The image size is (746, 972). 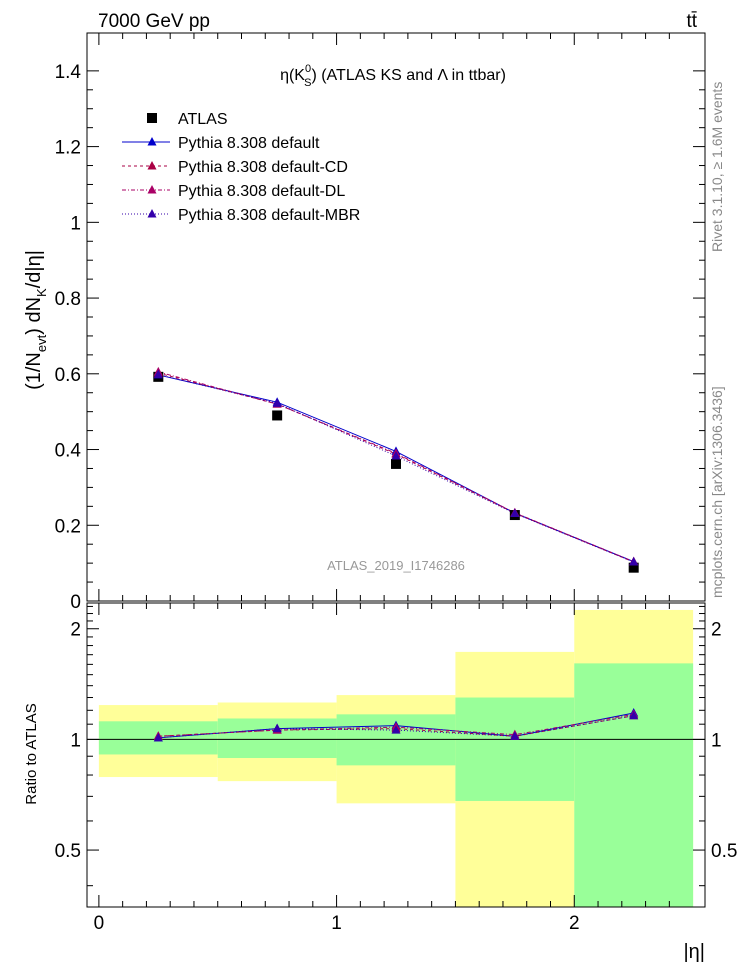 What do you see at coordinates (249, 143) in the screenshot?
I see `legend-label: Pythia 8.308 default` at bounding box center [249, 143].